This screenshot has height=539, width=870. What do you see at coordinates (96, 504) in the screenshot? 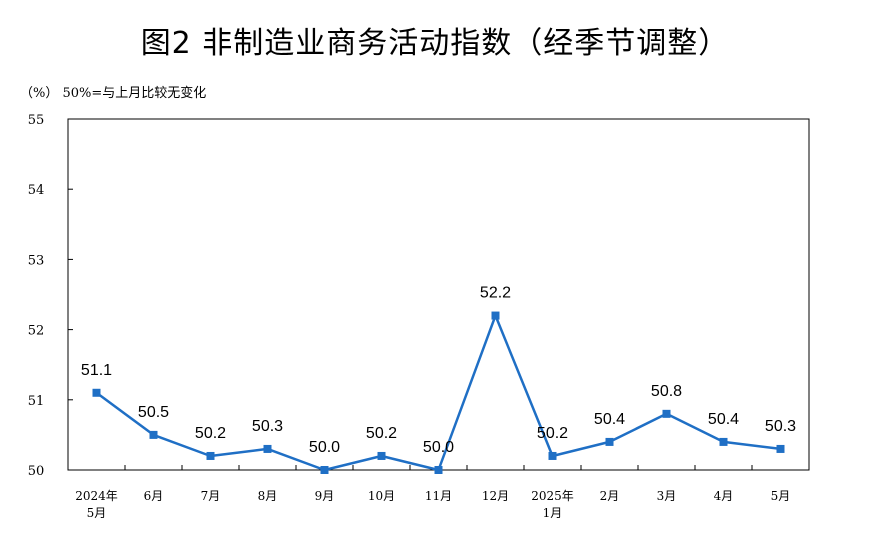
I see `x-tick-label: 2024年 5月` at bounding box center [96, 504].